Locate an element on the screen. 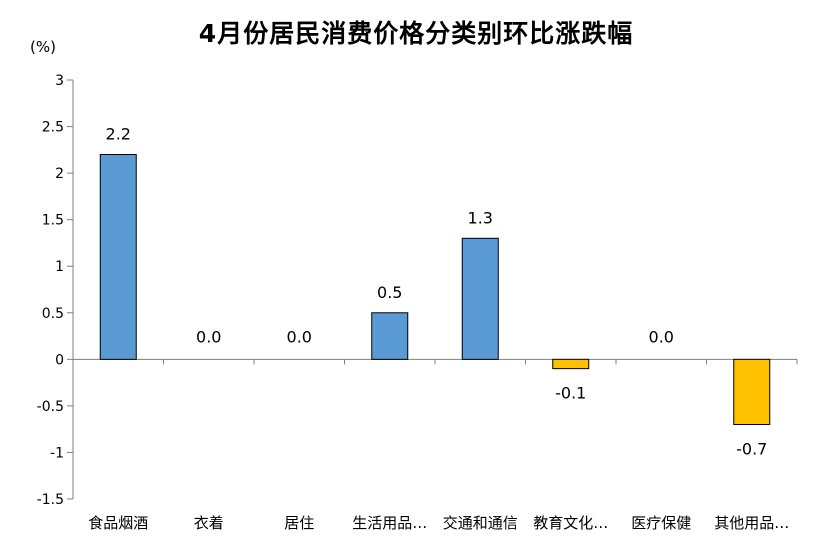  y-tick-label: 3 is located at coordinates (59, 81).